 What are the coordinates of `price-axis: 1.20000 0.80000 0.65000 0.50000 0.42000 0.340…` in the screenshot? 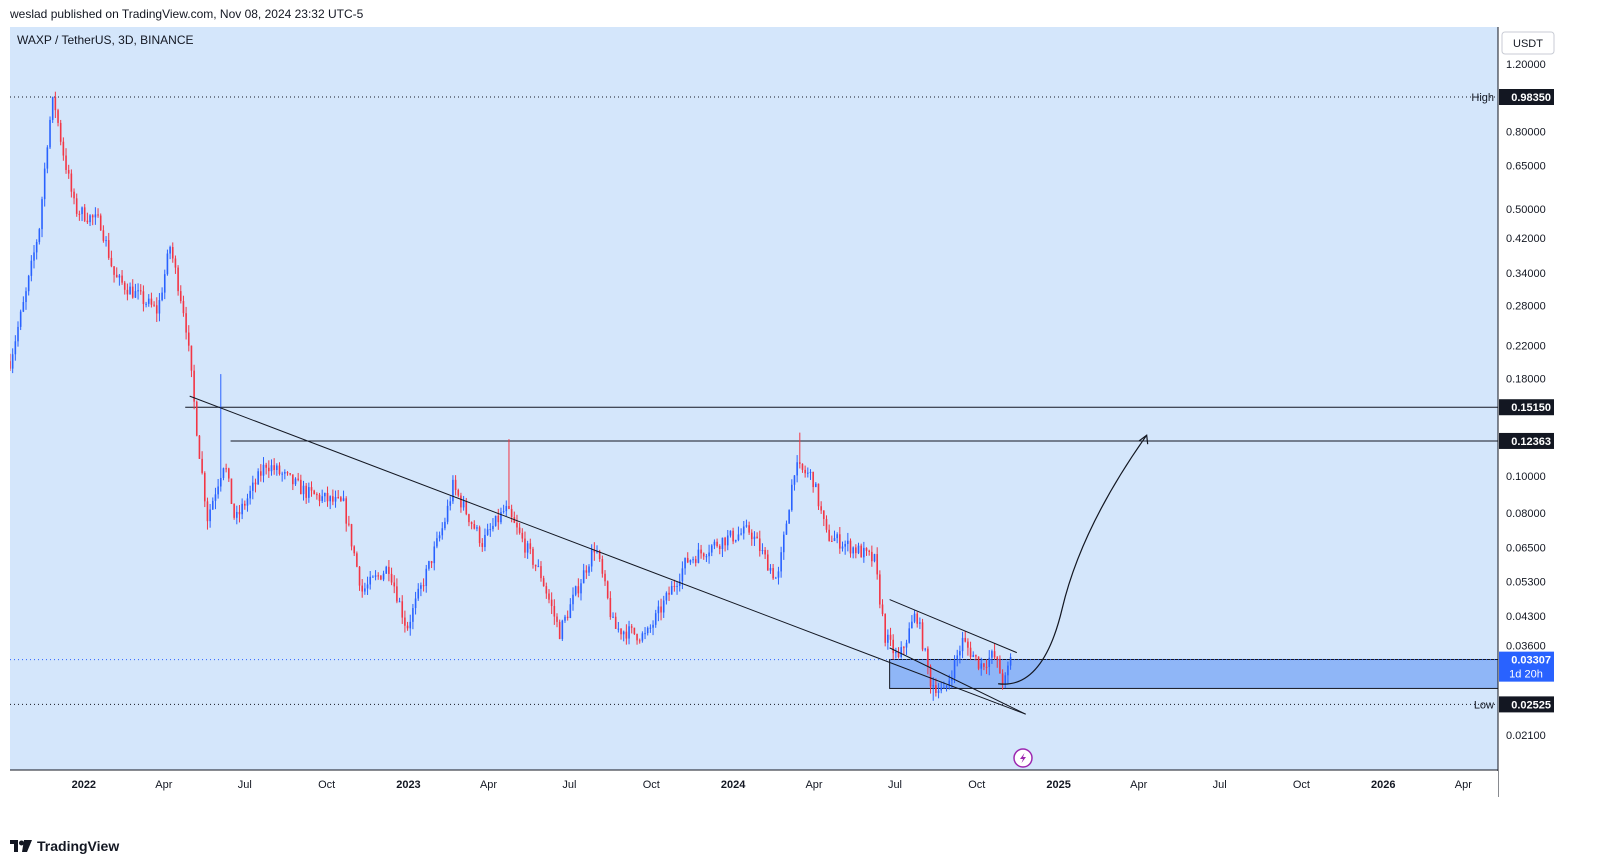 It's located at (1526, 400).